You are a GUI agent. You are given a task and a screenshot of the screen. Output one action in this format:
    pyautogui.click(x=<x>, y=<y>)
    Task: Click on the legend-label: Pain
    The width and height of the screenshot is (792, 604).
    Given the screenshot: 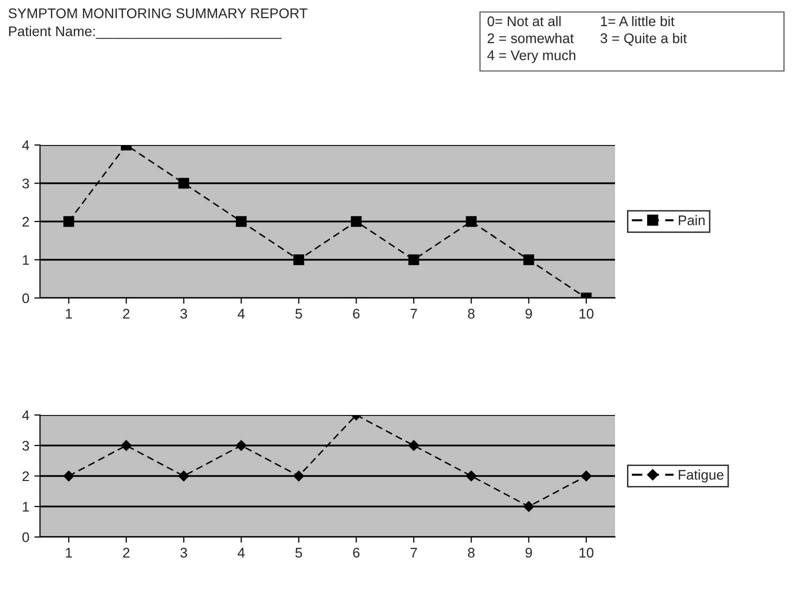 What is the action you would take?
    pyautogui.click(x=691, y=220)
    